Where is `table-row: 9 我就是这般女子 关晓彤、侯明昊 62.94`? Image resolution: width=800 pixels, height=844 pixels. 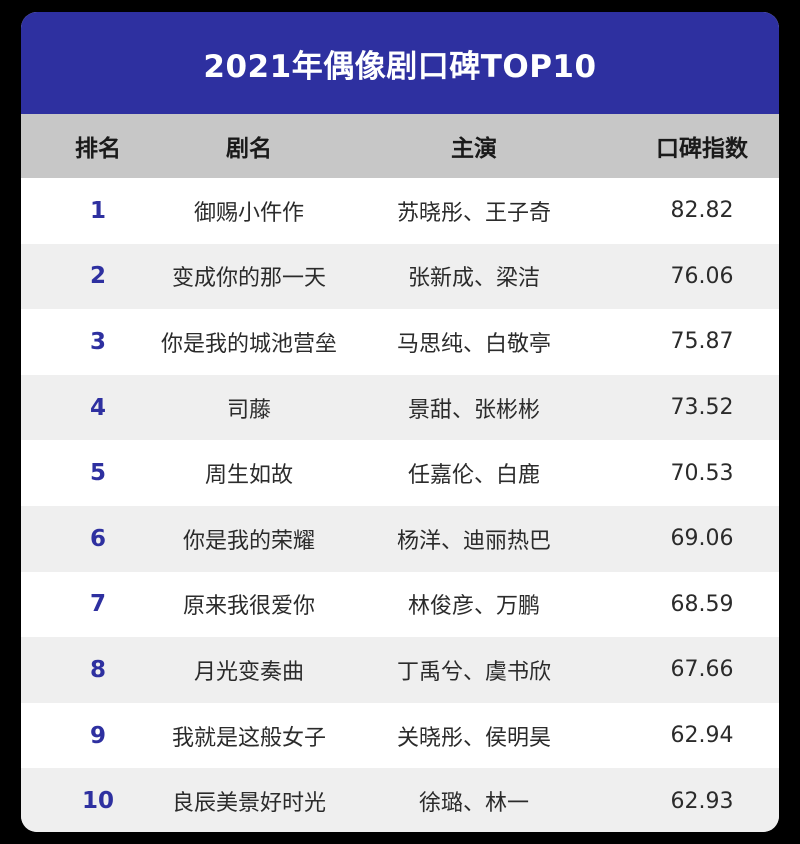
table-row: 9 我就是这般女子 关晓彤、侯明昊 62.94 is located at coordinates (400, 735).